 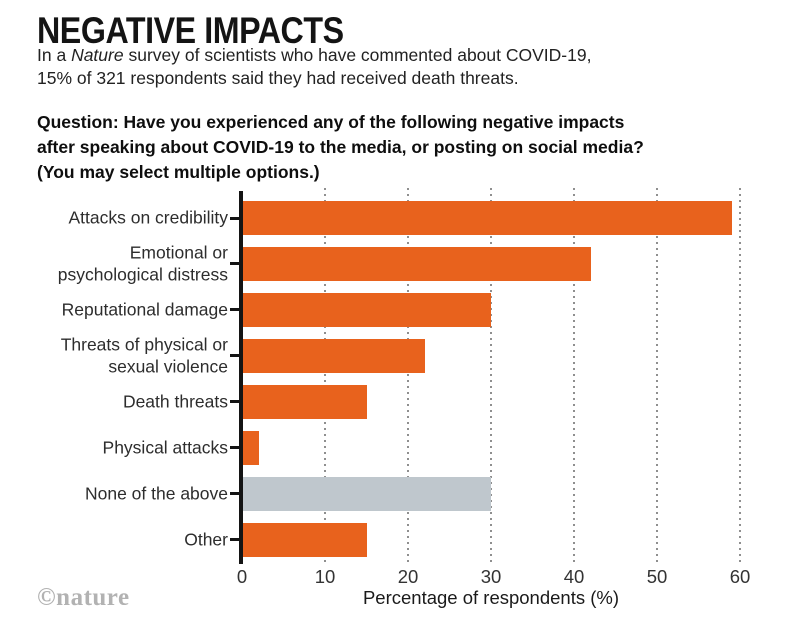 I want to click on subtitle-text: In a, so click(x=54, y=55).